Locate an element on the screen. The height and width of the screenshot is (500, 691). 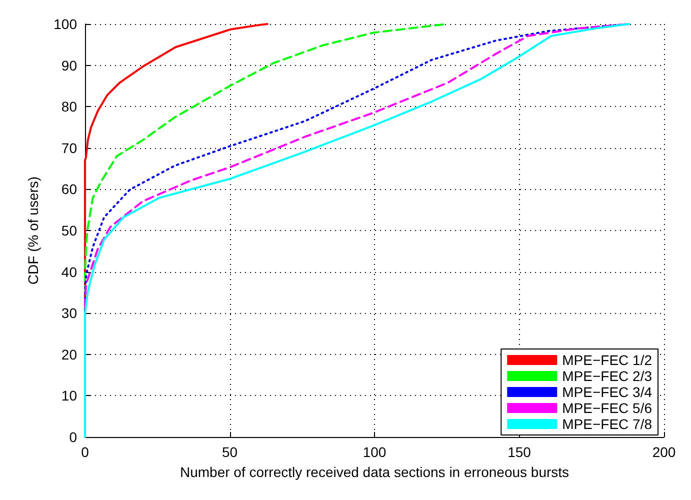
y-tick-label: 100 is located at coordinates (66, 24).